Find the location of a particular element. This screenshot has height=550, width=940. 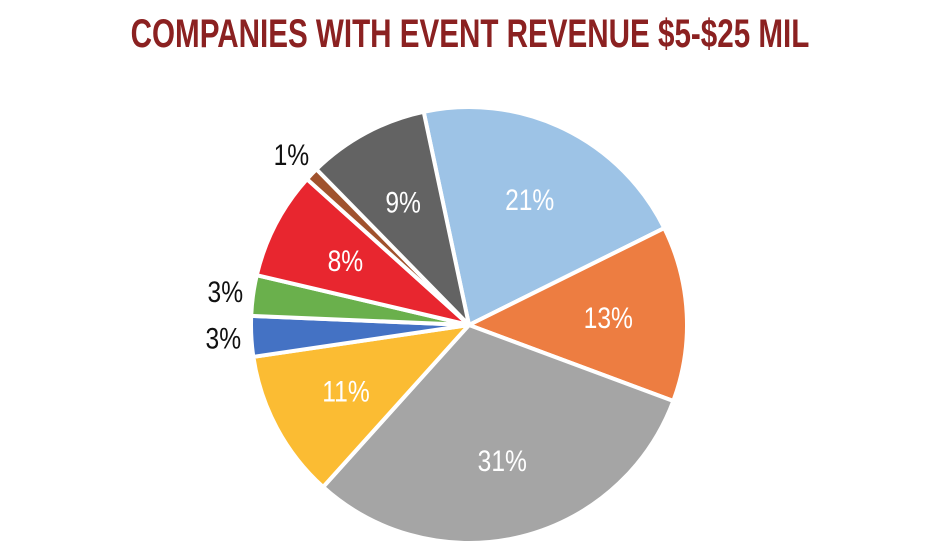

slice-label: 1% is located at coordinates (292, 155).